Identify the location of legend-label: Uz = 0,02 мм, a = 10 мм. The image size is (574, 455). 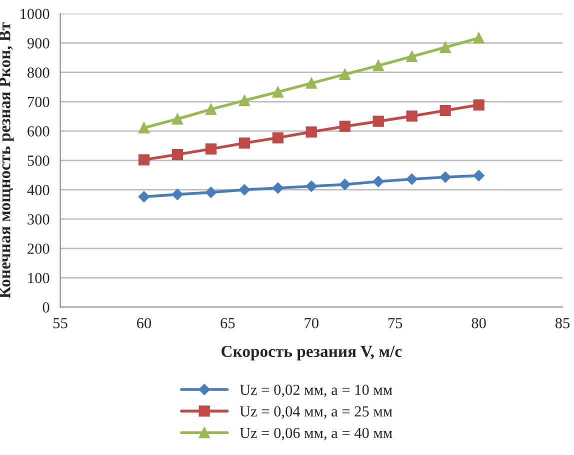
(316, 391).